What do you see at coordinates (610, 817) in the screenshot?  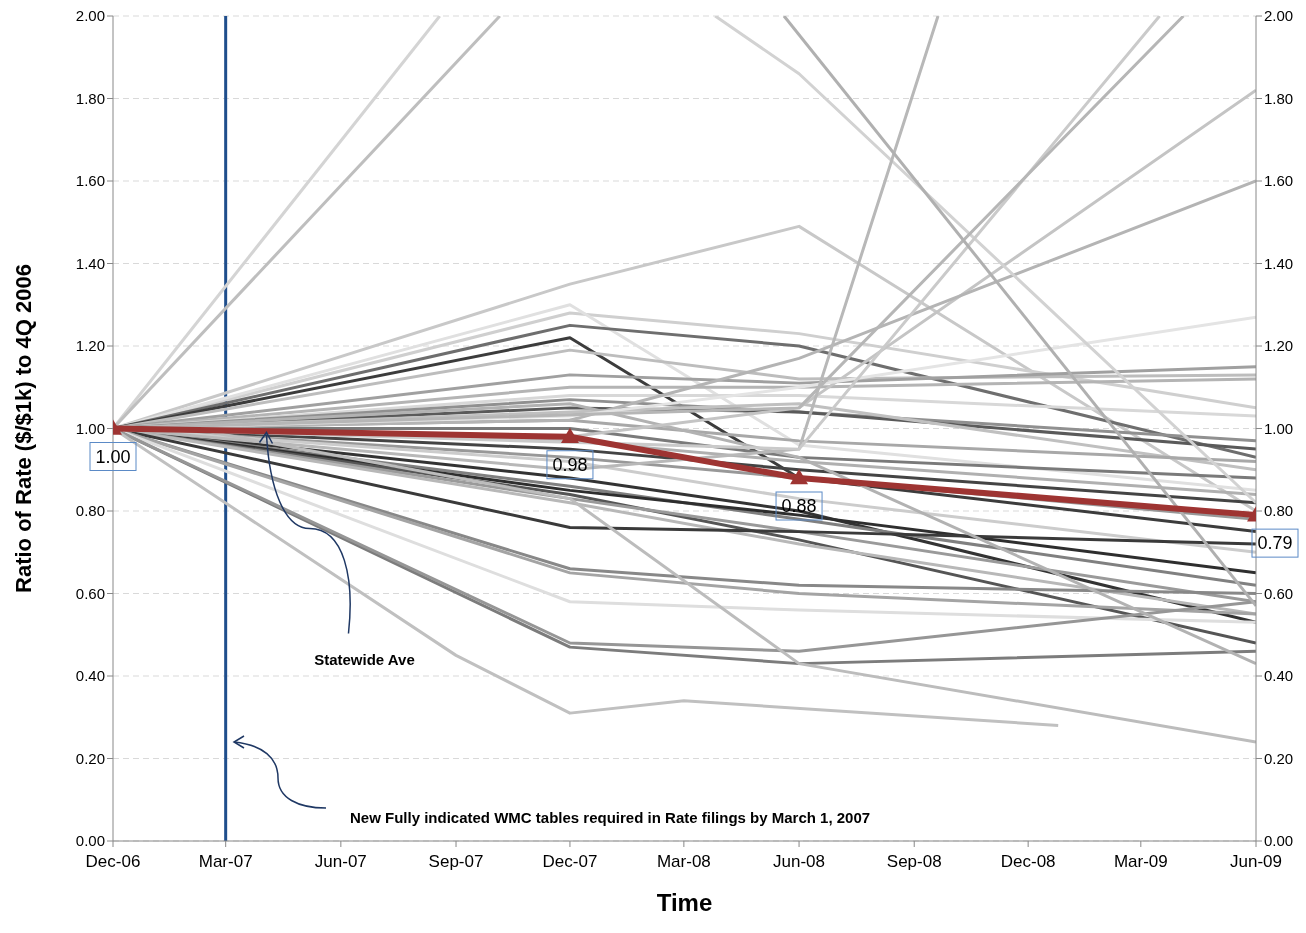 I see `annotation: New Fully indicated WMC tables required in Rate filings by March 1, 2007` at bounding box center [610, 817].